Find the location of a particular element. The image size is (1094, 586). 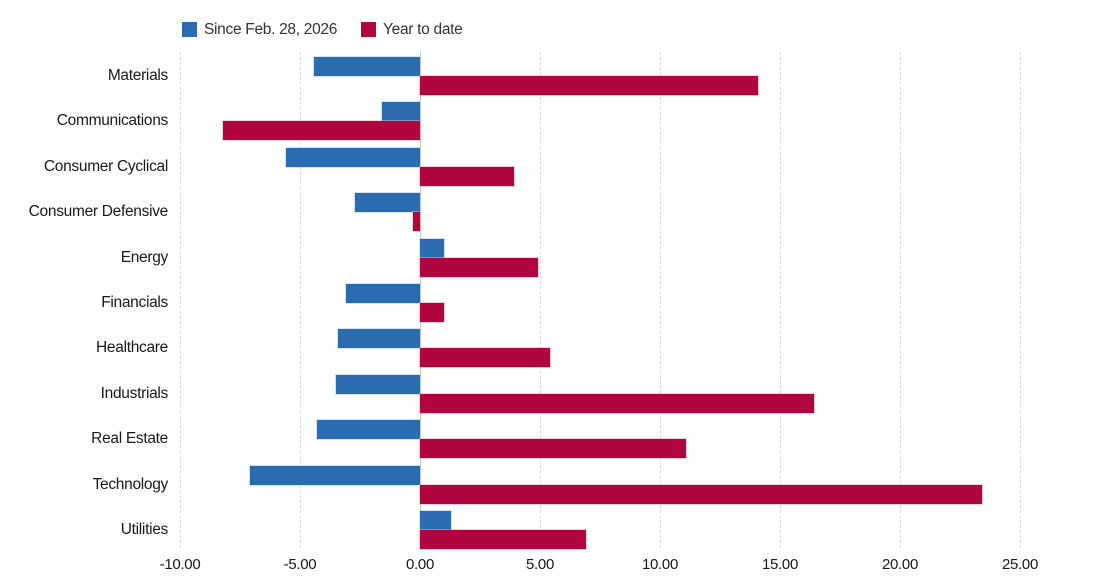

category-label: Financials is located at coordinates (134, 302).